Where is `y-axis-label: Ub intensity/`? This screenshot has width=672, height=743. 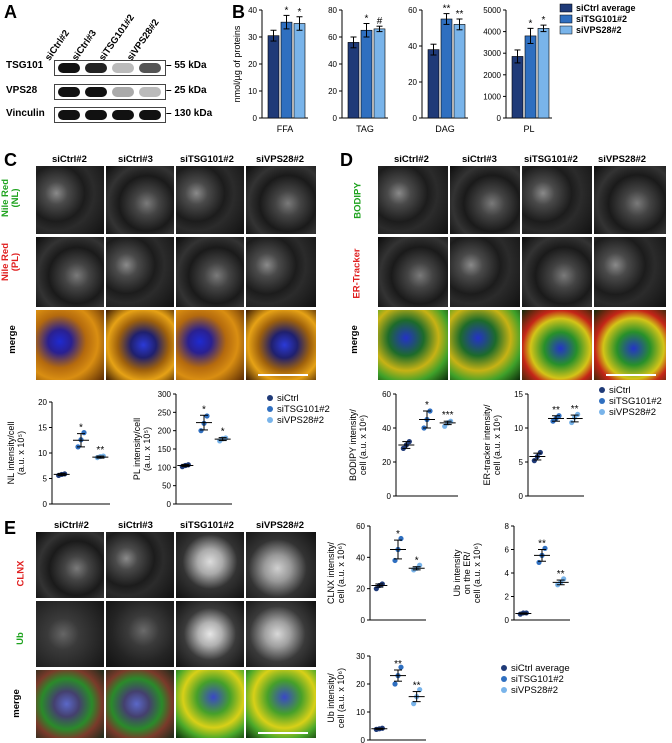
y-axis-label: Ub intensity/ is located at coordinates (331, 698).